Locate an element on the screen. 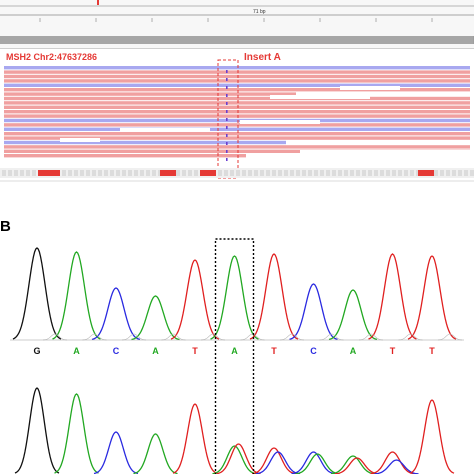 The width and height of the screenshot is (474, 474). base-call-C: C is located at coordinates (116, 351).